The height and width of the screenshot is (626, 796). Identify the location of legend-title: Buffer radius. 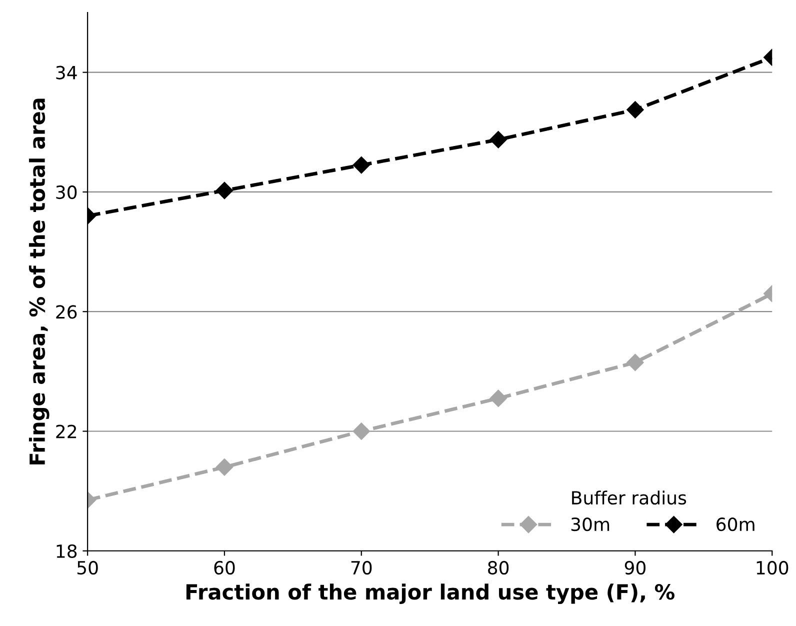
(629, 497).